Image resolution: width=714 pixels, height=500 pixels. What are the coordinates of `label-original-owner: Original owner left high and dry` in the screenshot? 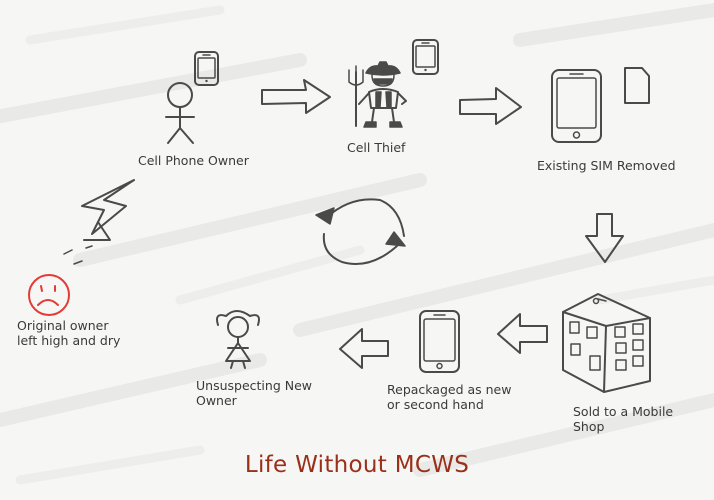 It's located at (68, 333).